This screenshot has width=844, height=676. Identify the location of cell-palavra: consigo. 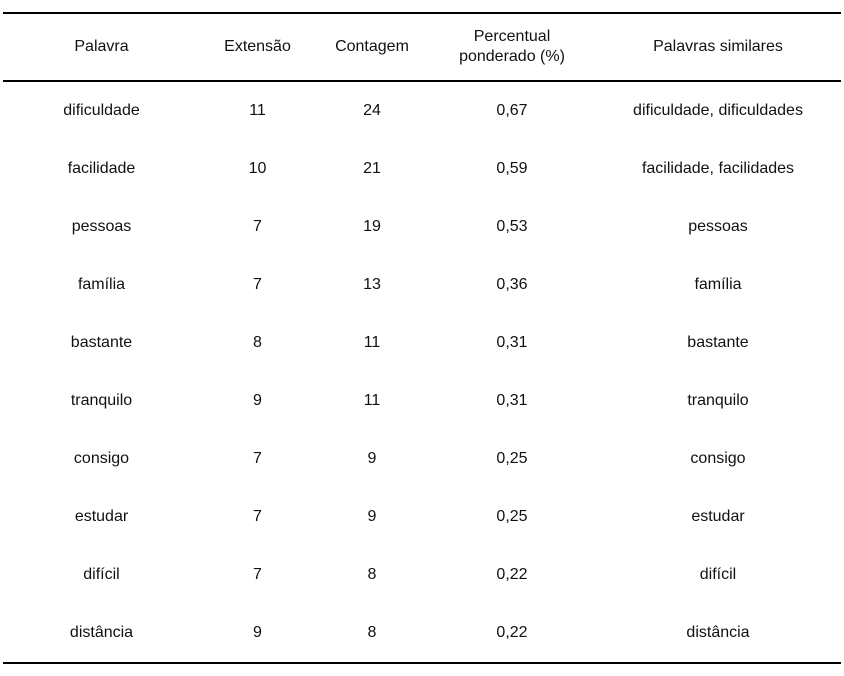
(101, 458).